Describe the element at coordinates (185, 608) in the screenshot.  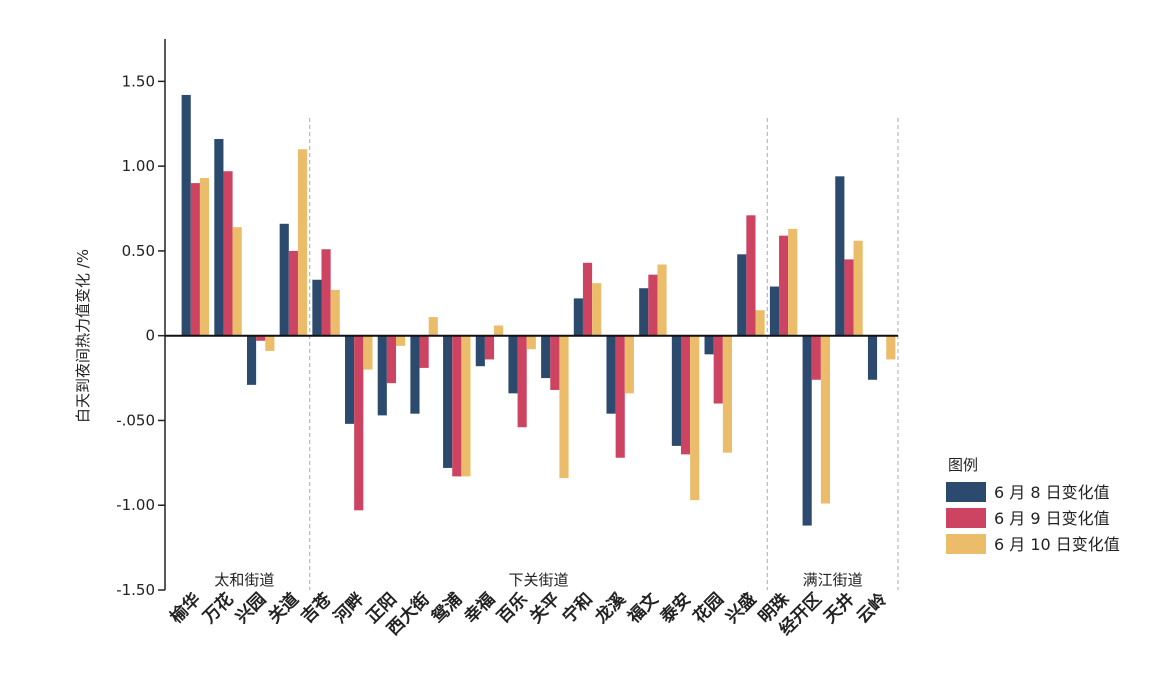
I see `x-tick-label: 榆华` at that location.